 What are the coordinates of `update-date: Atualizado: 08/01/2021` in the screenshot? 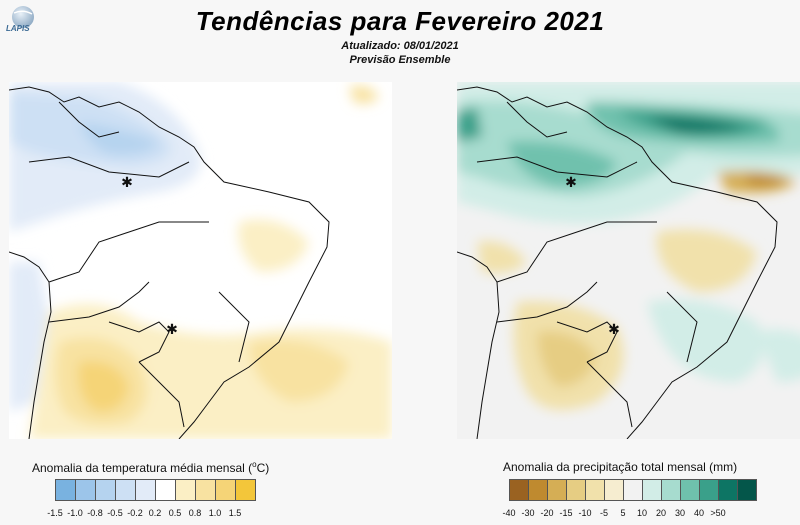 It's located at (400, 46).